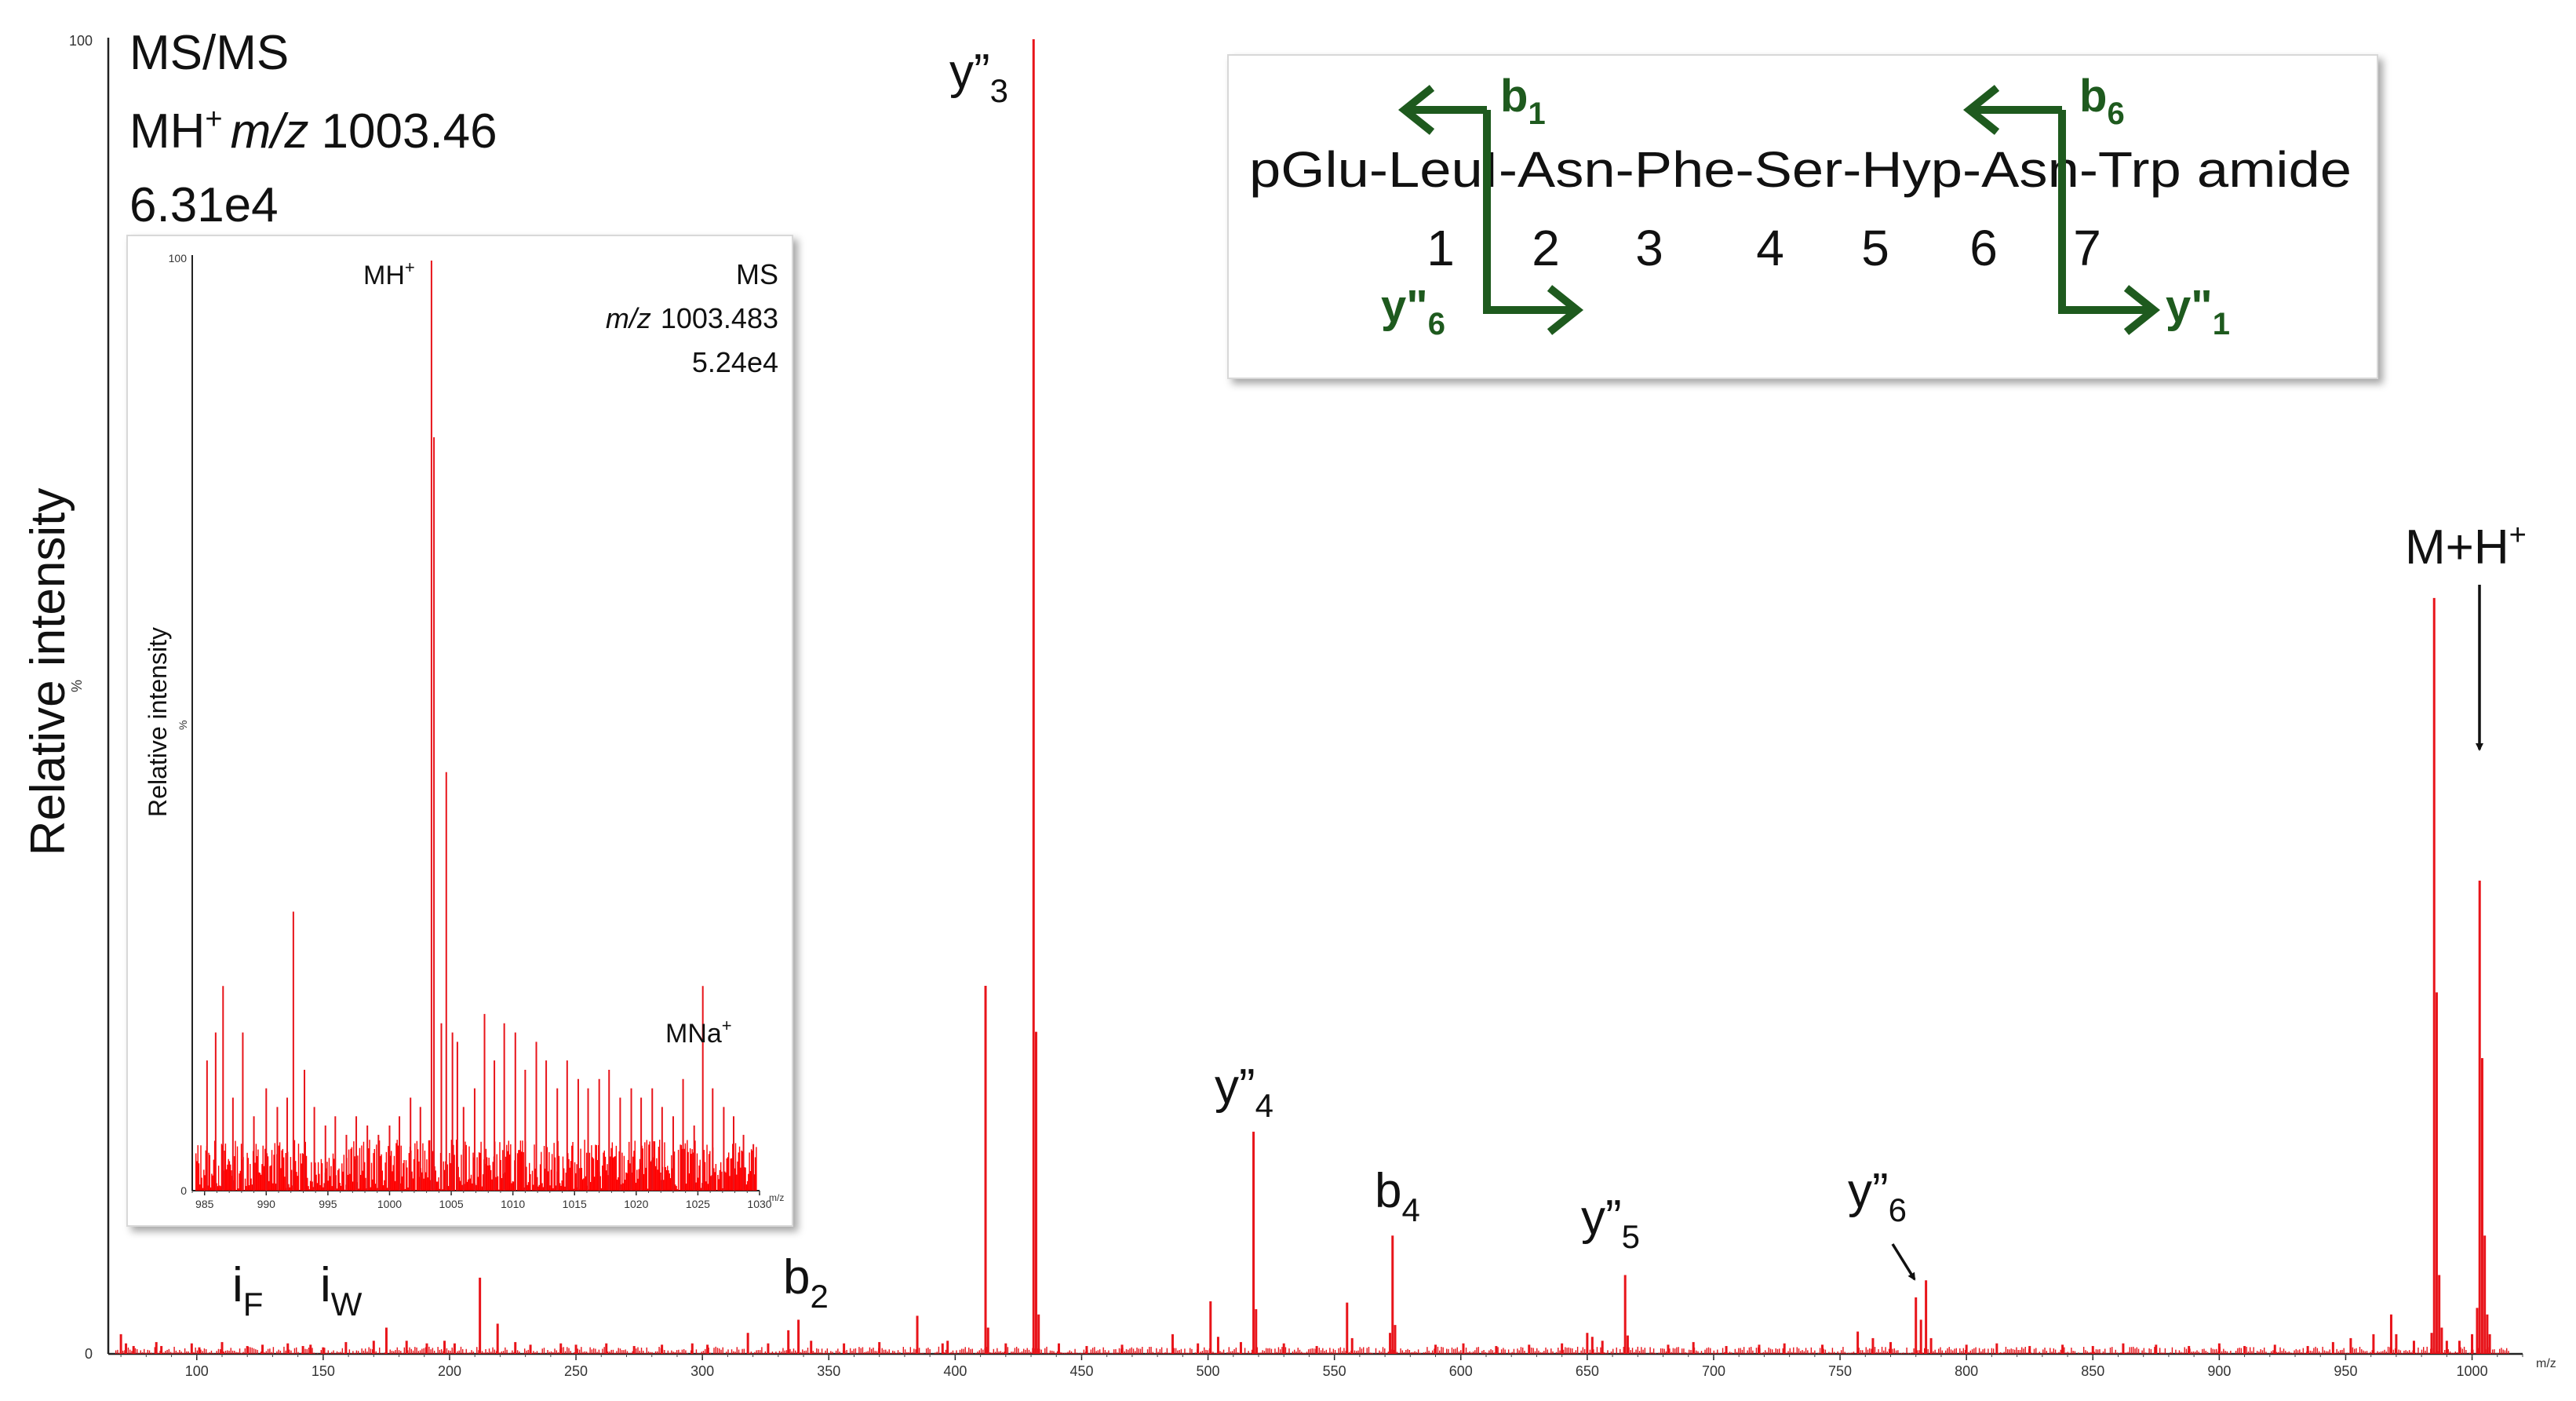 The image size is (2576, 1401). Describe the element at coordinates (955, 1371) in the screenshot. I see `x-tick-label: 400` at that location.